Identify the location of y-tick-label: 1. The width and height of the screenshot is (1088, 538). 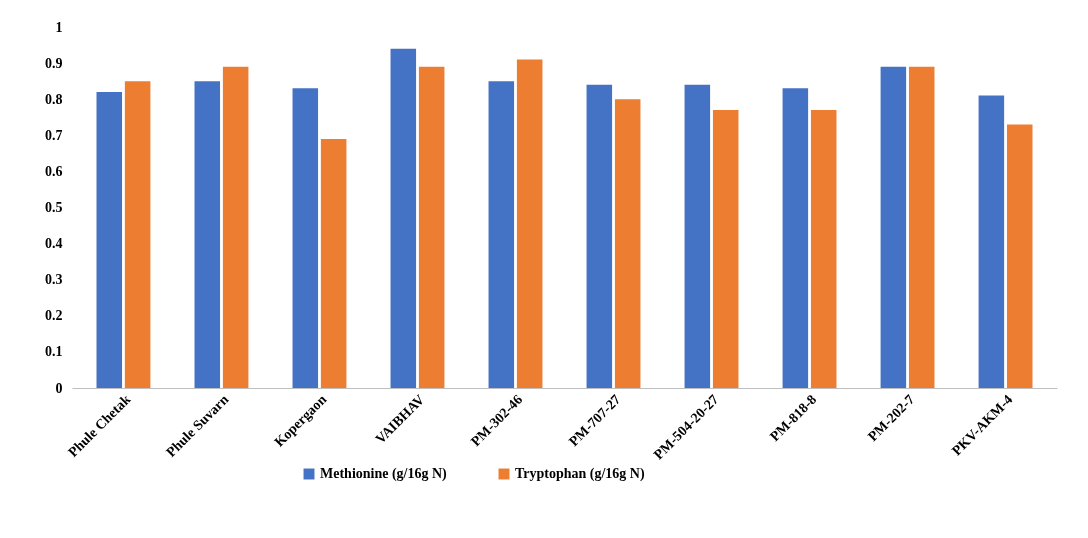
(59, 27).